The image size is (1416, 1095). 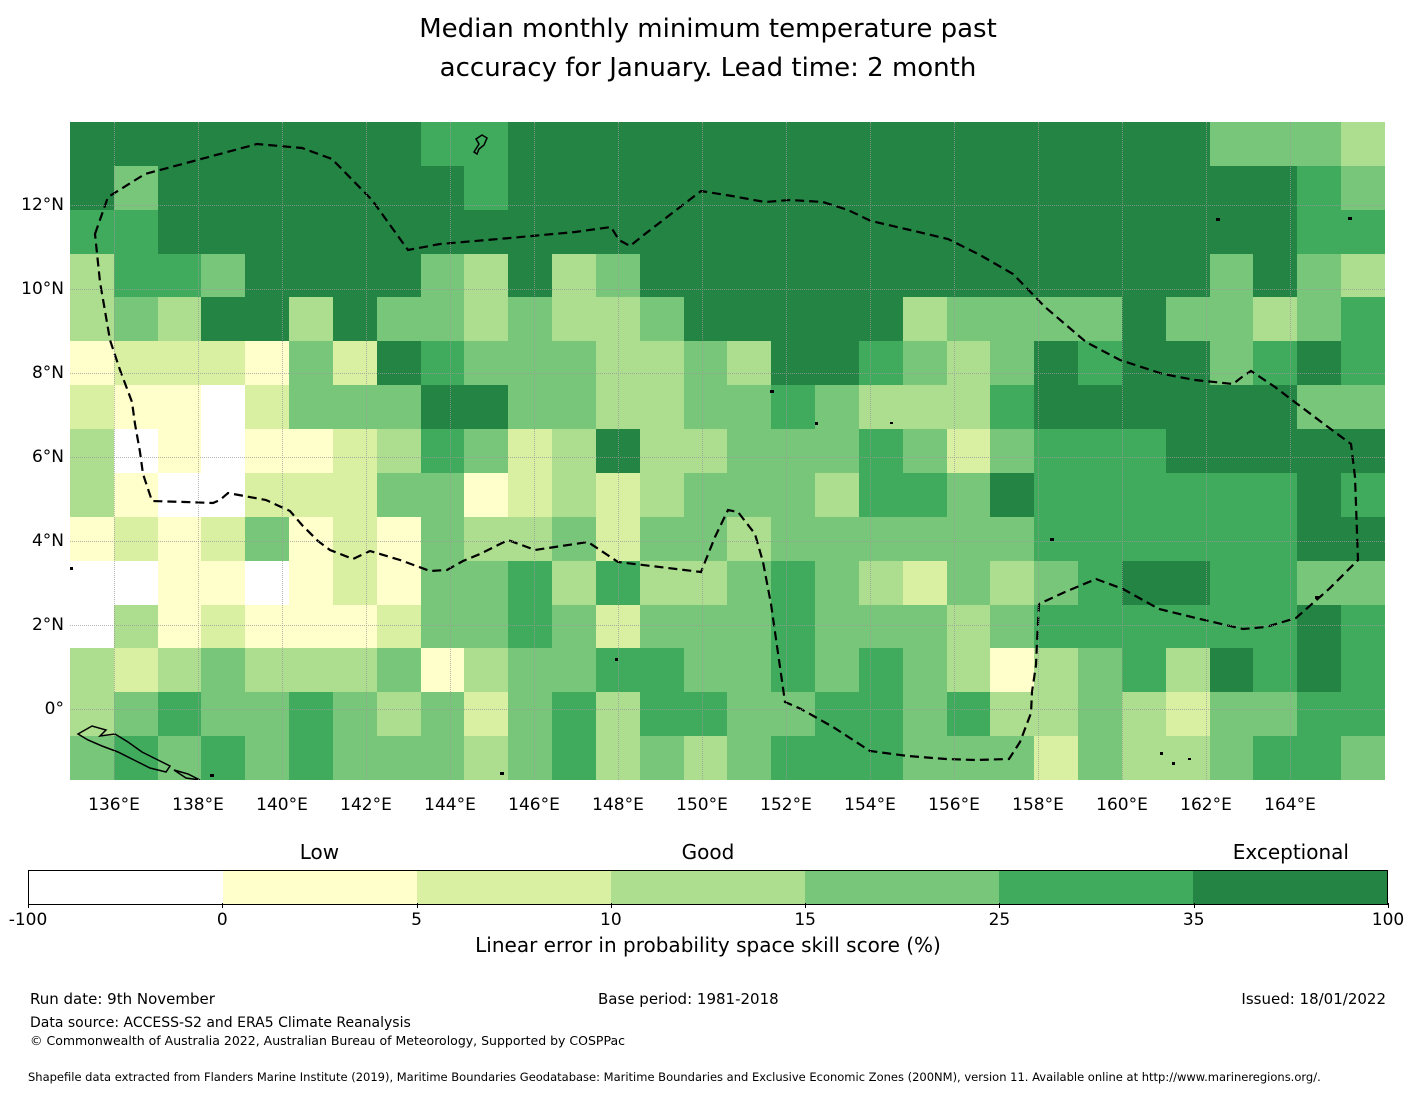 I want to click on x-tick-label: 144°E, so click(x=450, y=805).